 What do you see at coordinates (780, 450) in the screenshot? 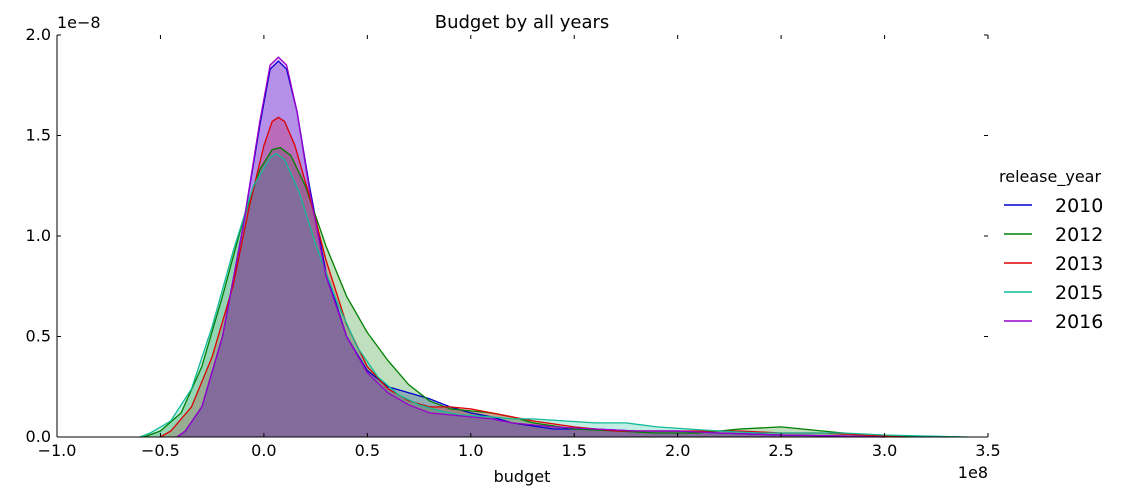
I see `x-tick-label: 2.5` at bounding box center [780, 450].